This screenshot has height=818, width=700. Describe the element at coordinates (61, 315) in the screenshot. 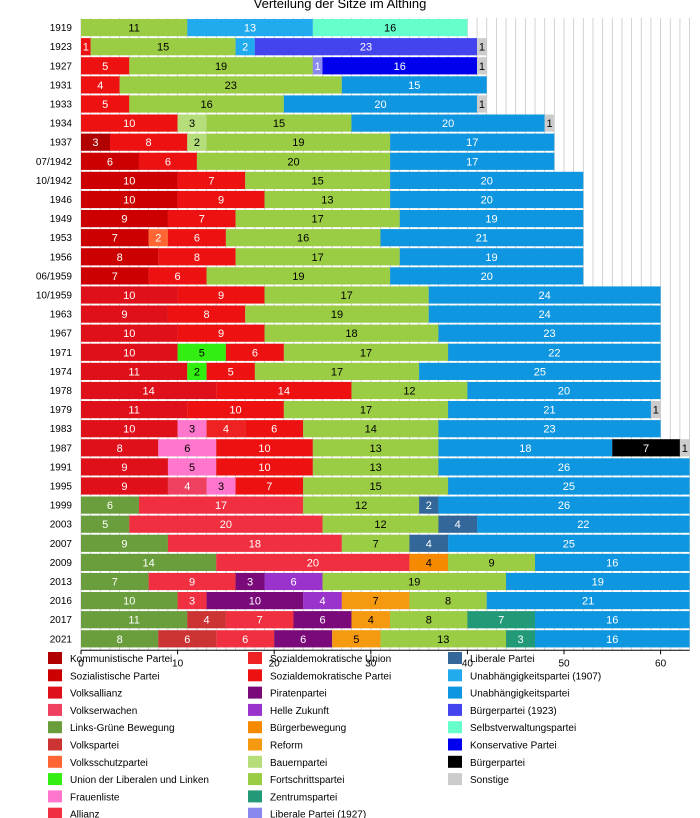

I see `year-label-1963: 1963` at that location.